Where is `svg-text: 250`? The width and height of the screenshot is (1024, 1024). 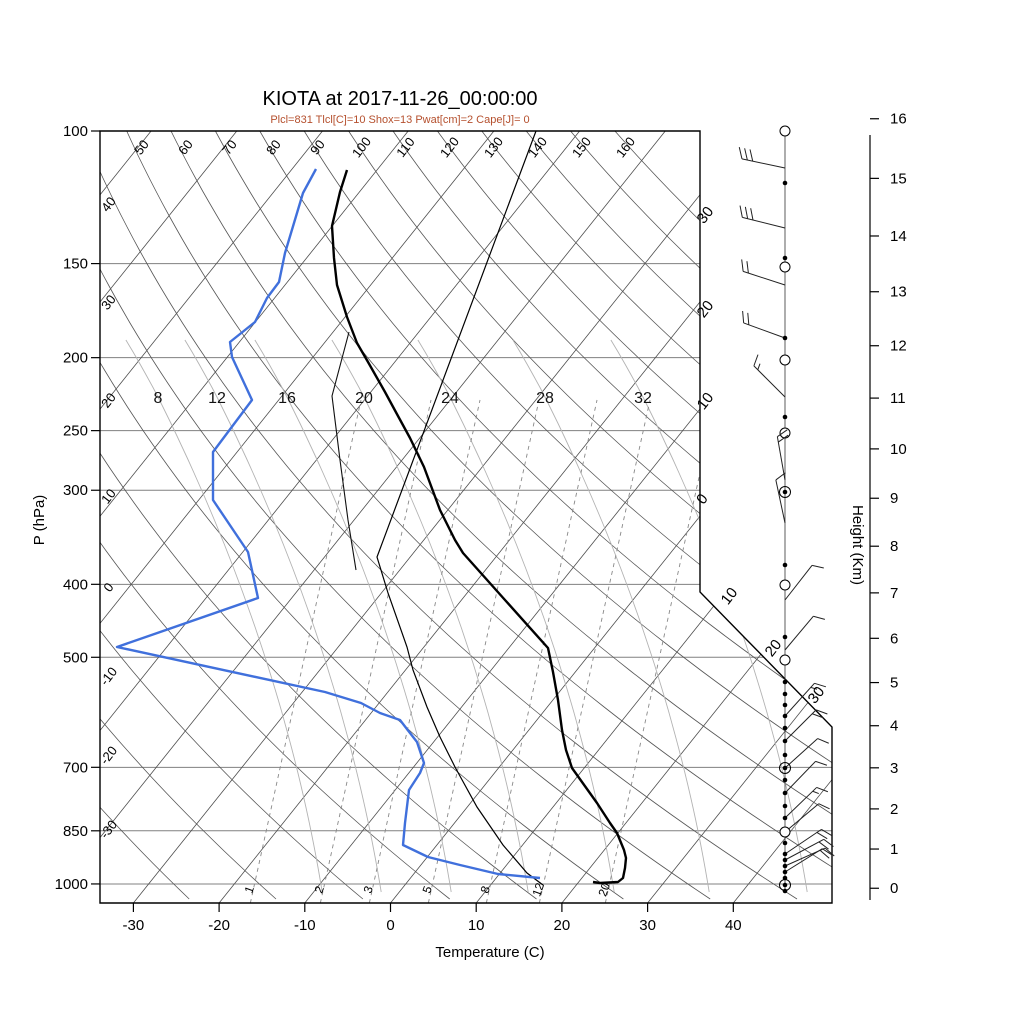 svg-text: 250 is located at coordinates (75, 431).